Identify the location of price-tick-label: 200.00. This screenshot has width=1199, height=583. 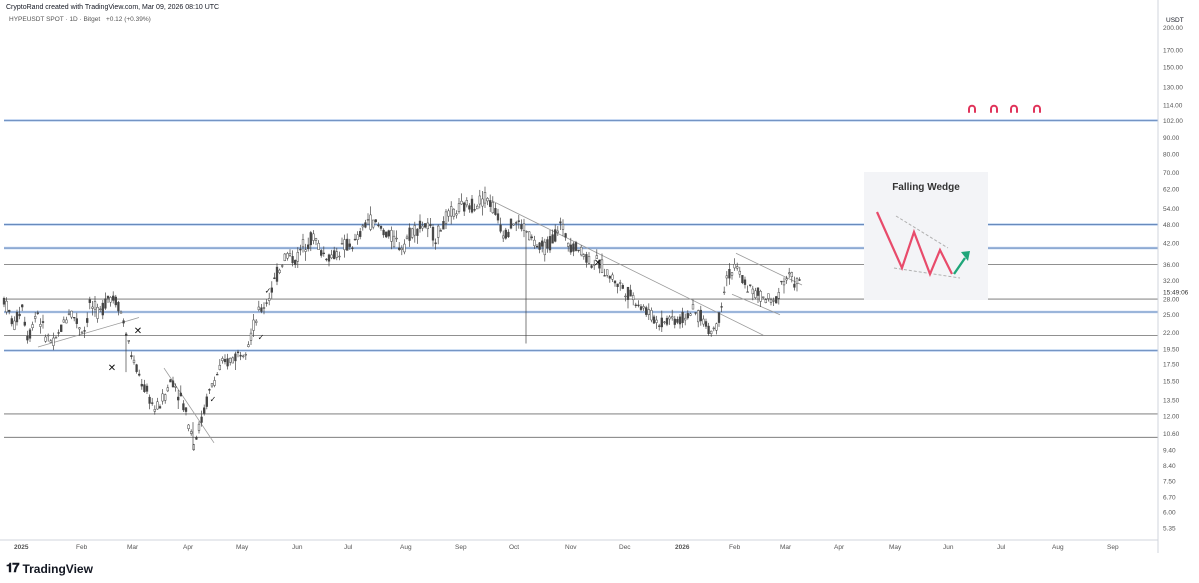
(1173, 28).